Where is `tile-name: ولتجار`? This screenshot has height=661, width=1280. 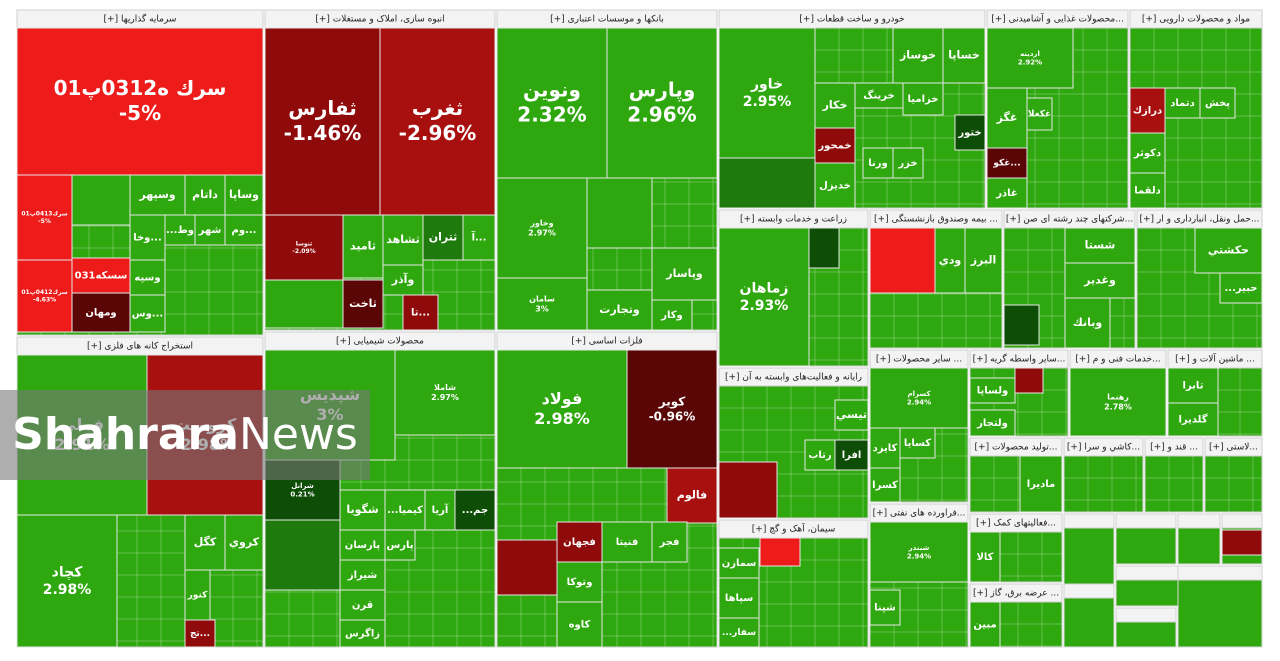 tile-name: ولتجار is located at coordinates (992, 423).